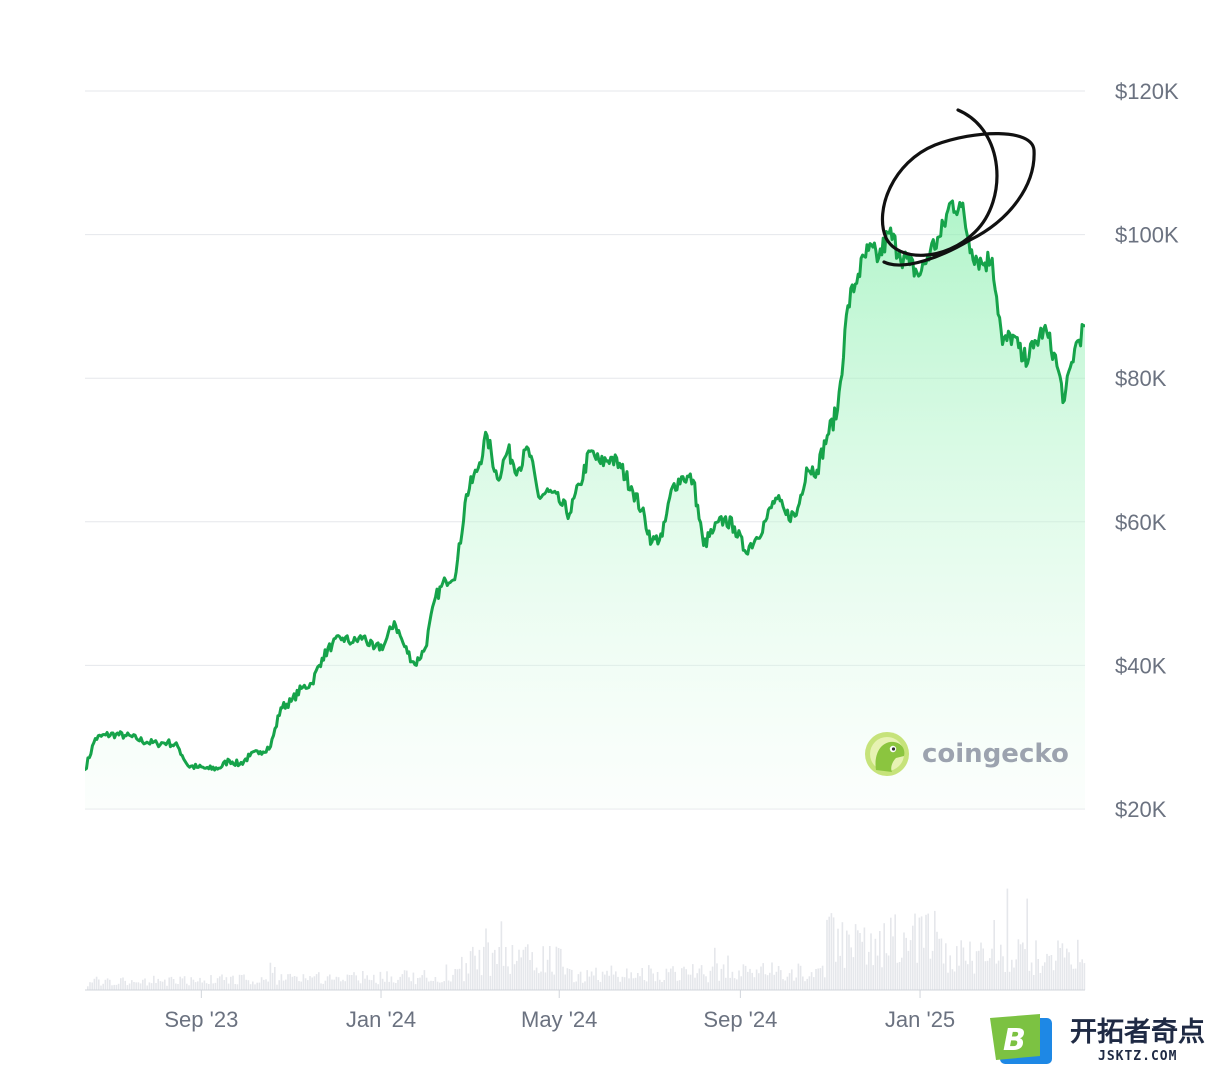  Describe the element at coordinates (995, 754) in the screenshot. I see `brand-label: coingecko` at that location.